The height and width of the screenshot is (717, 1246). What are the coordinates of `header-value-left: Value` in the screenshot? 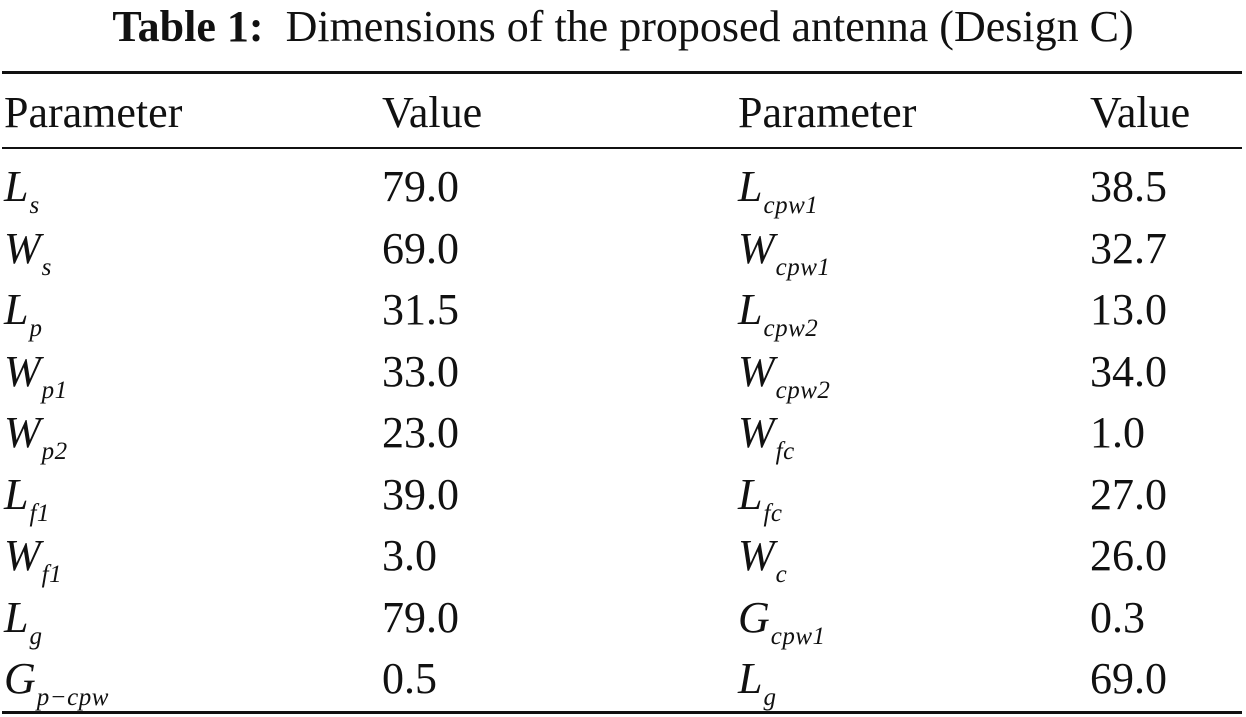 It's located at (432, 112).